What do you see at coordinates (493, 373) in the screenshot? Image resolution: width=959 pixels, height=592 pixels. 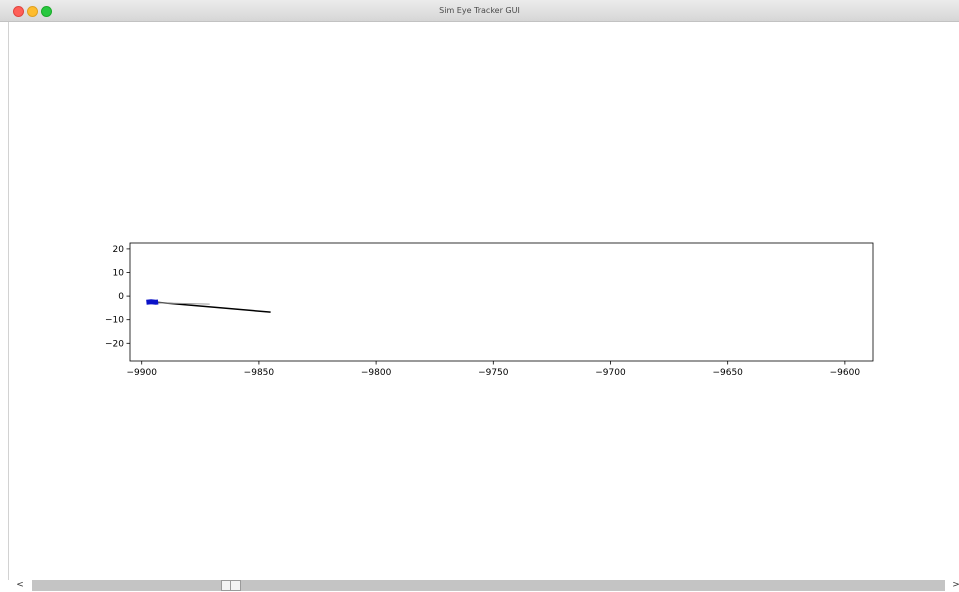 I see `x-tick-label: −9750` at bounding box center [493, 373].